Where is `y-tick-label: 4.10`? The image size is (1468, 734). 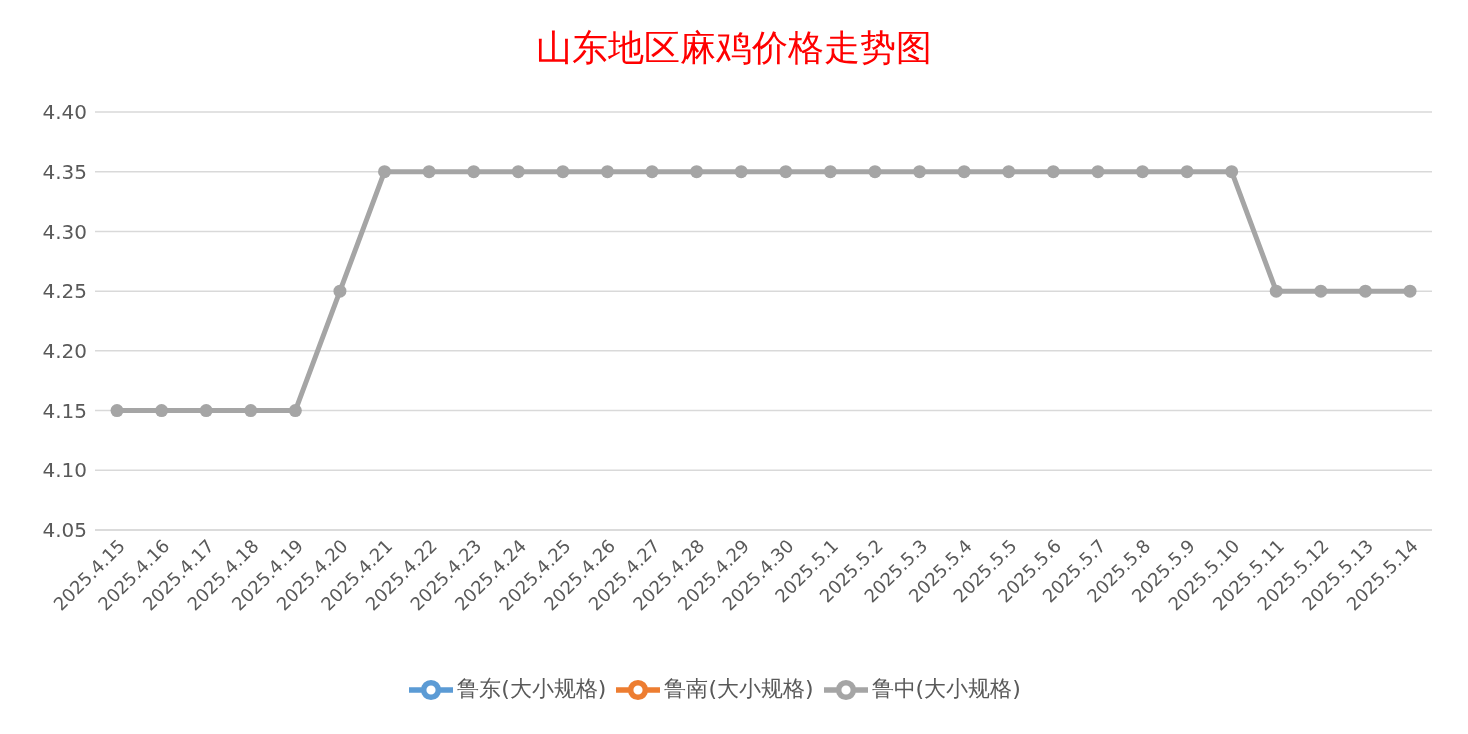 y-tick-label: 4.10 is located at coordinates (64, 470).